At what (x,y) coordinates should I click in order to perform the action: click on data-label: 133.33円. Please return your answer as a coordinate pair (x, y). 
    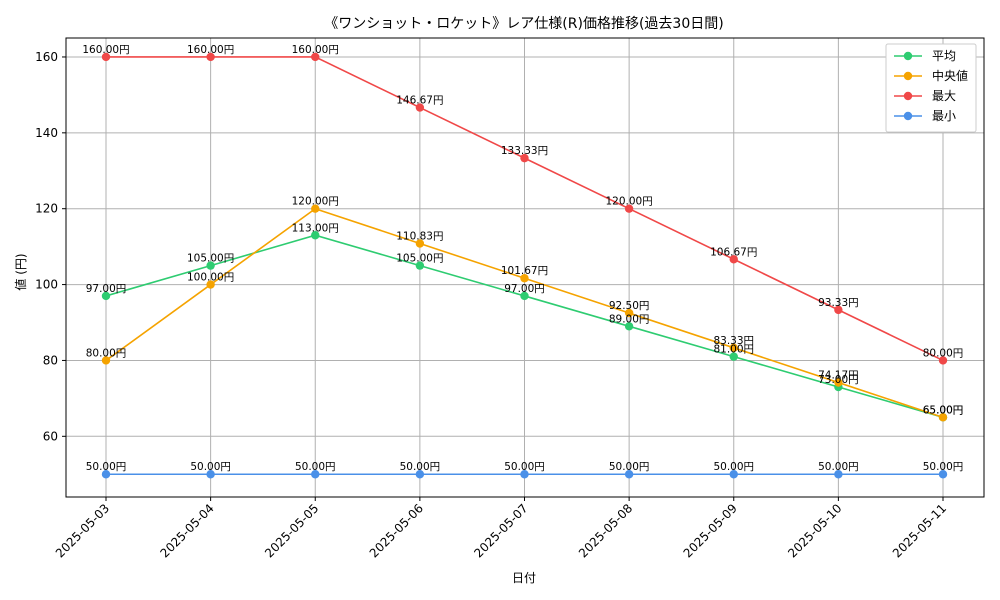
    Looking at the image, I should click on (524, 151).